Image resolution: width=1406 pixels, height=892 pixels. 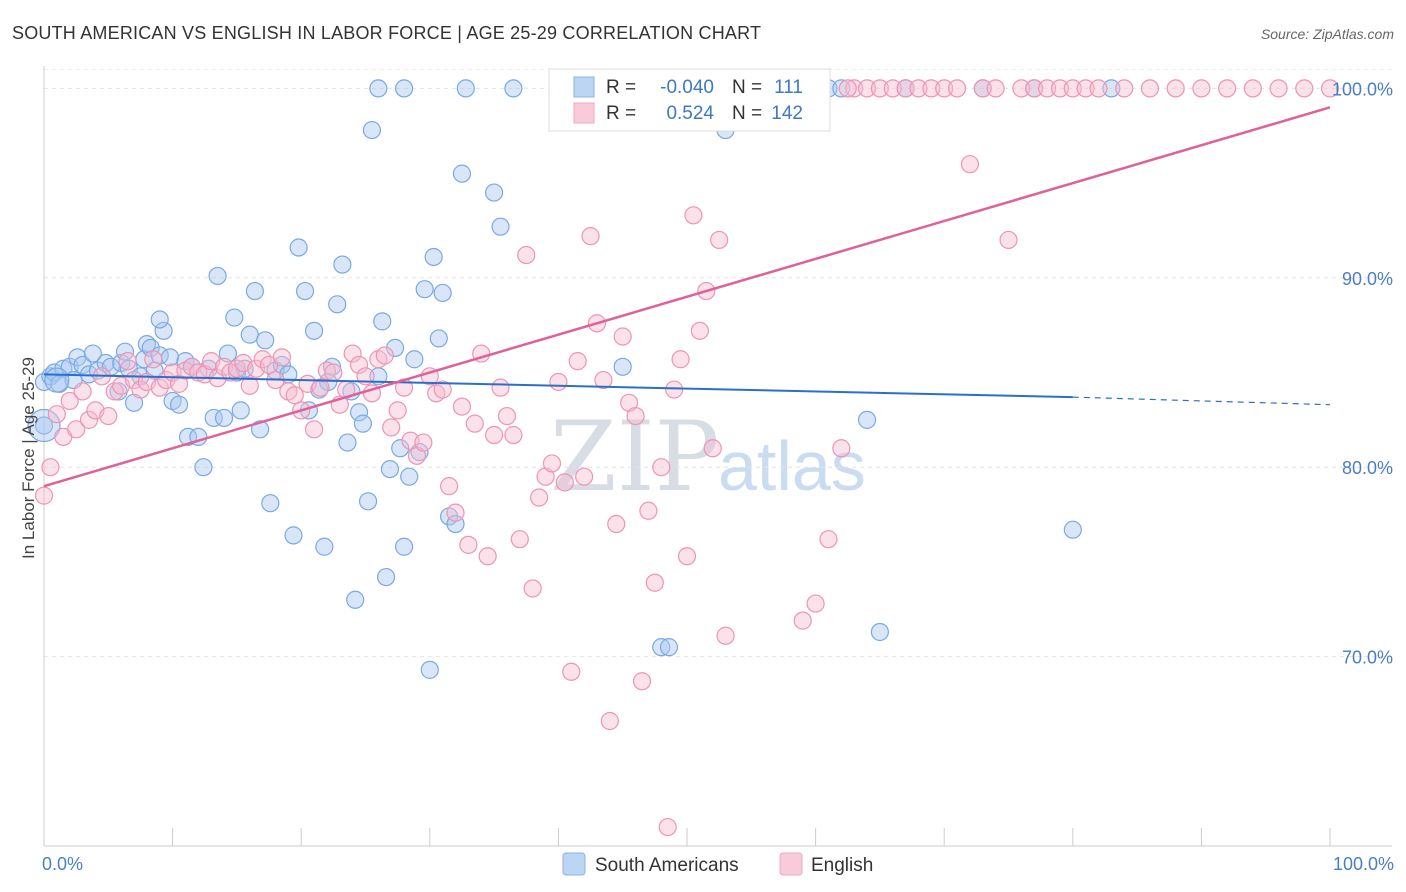 I want to click on y-tick-label-70: 70.0%, so click(x=1367, y=658).